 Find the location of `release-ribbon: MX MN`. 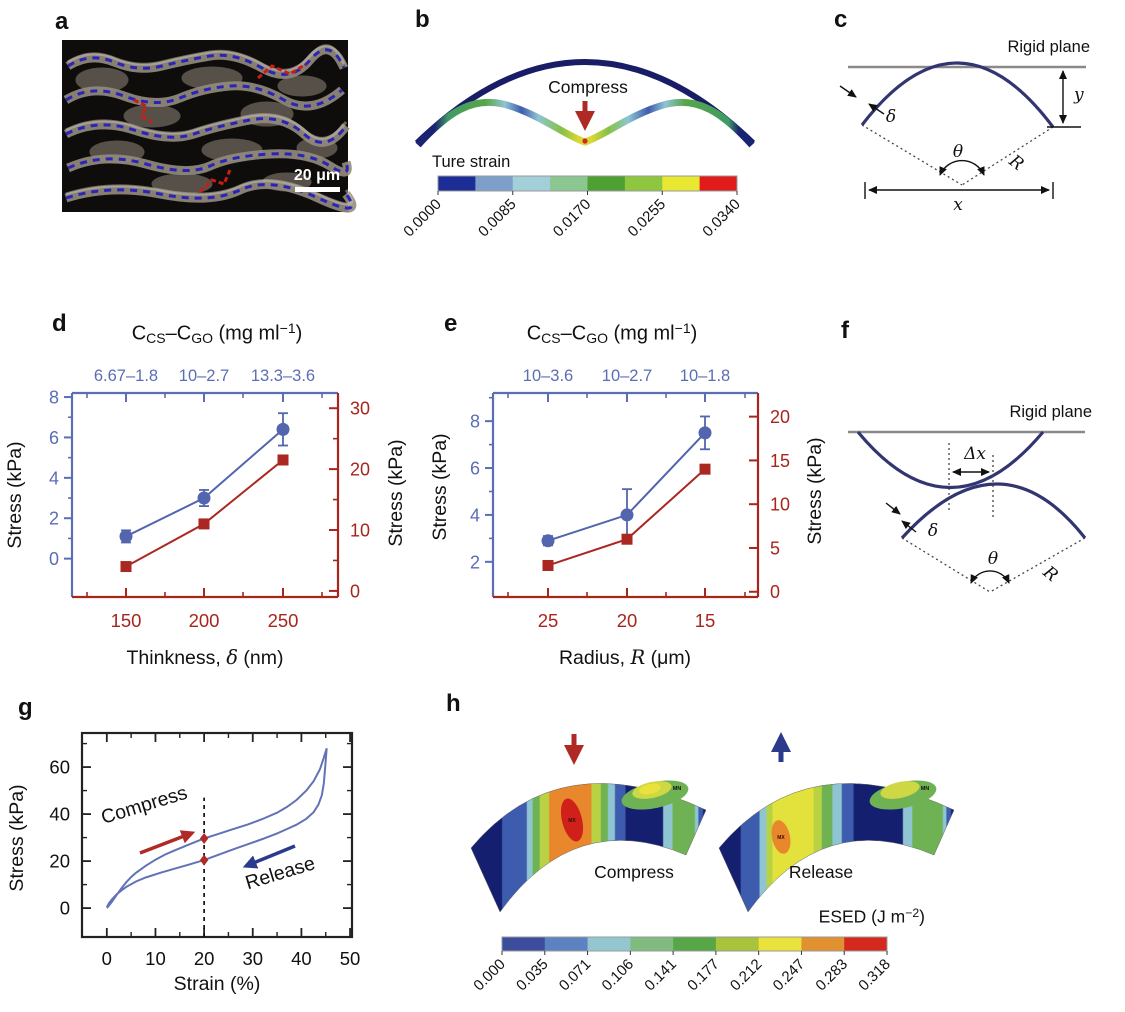

release-ribbon: MX MN is located at coordinates (836, 846).